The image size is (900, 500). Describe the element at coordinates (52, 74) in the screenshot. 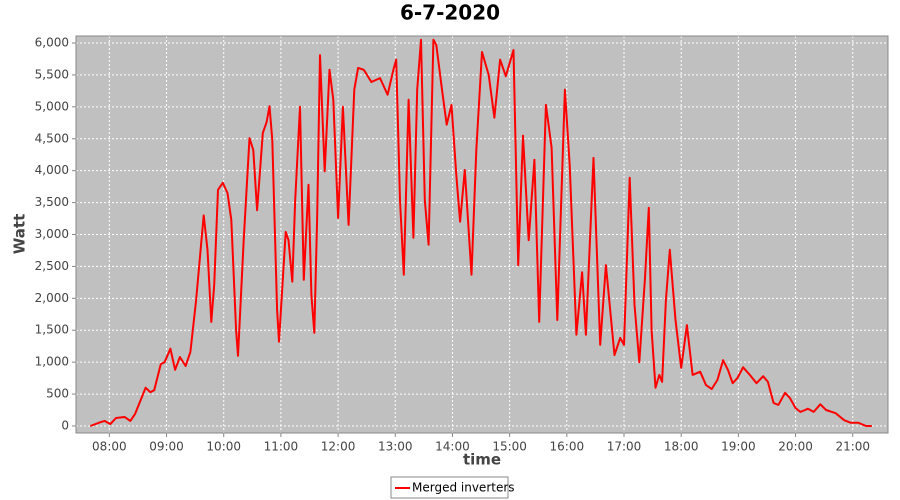

I see `y-tick-label: 5,500` at that location.